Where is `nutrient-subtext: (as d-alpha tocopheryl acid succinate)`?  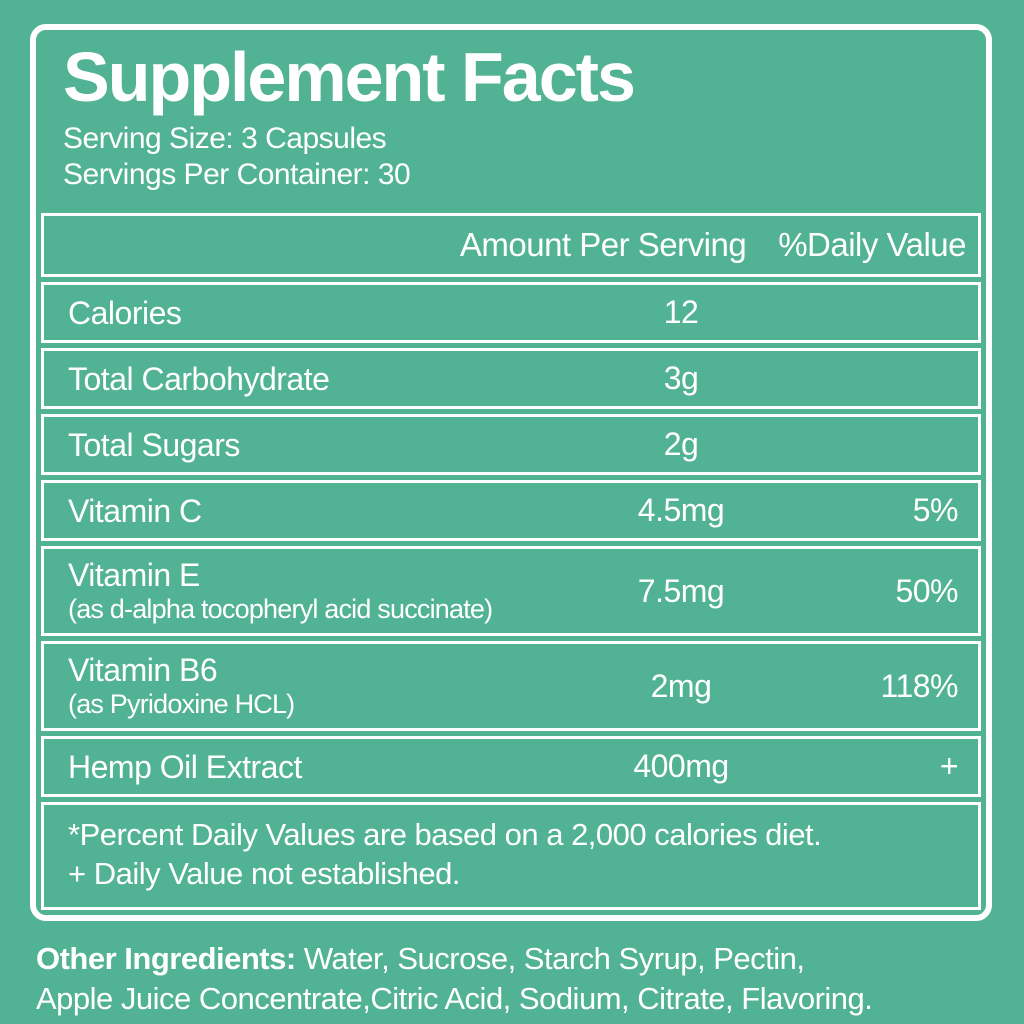 nutrient-subtext: (as d-alpha tocopheryl acid succinate) is located at coordinates (280, 609).